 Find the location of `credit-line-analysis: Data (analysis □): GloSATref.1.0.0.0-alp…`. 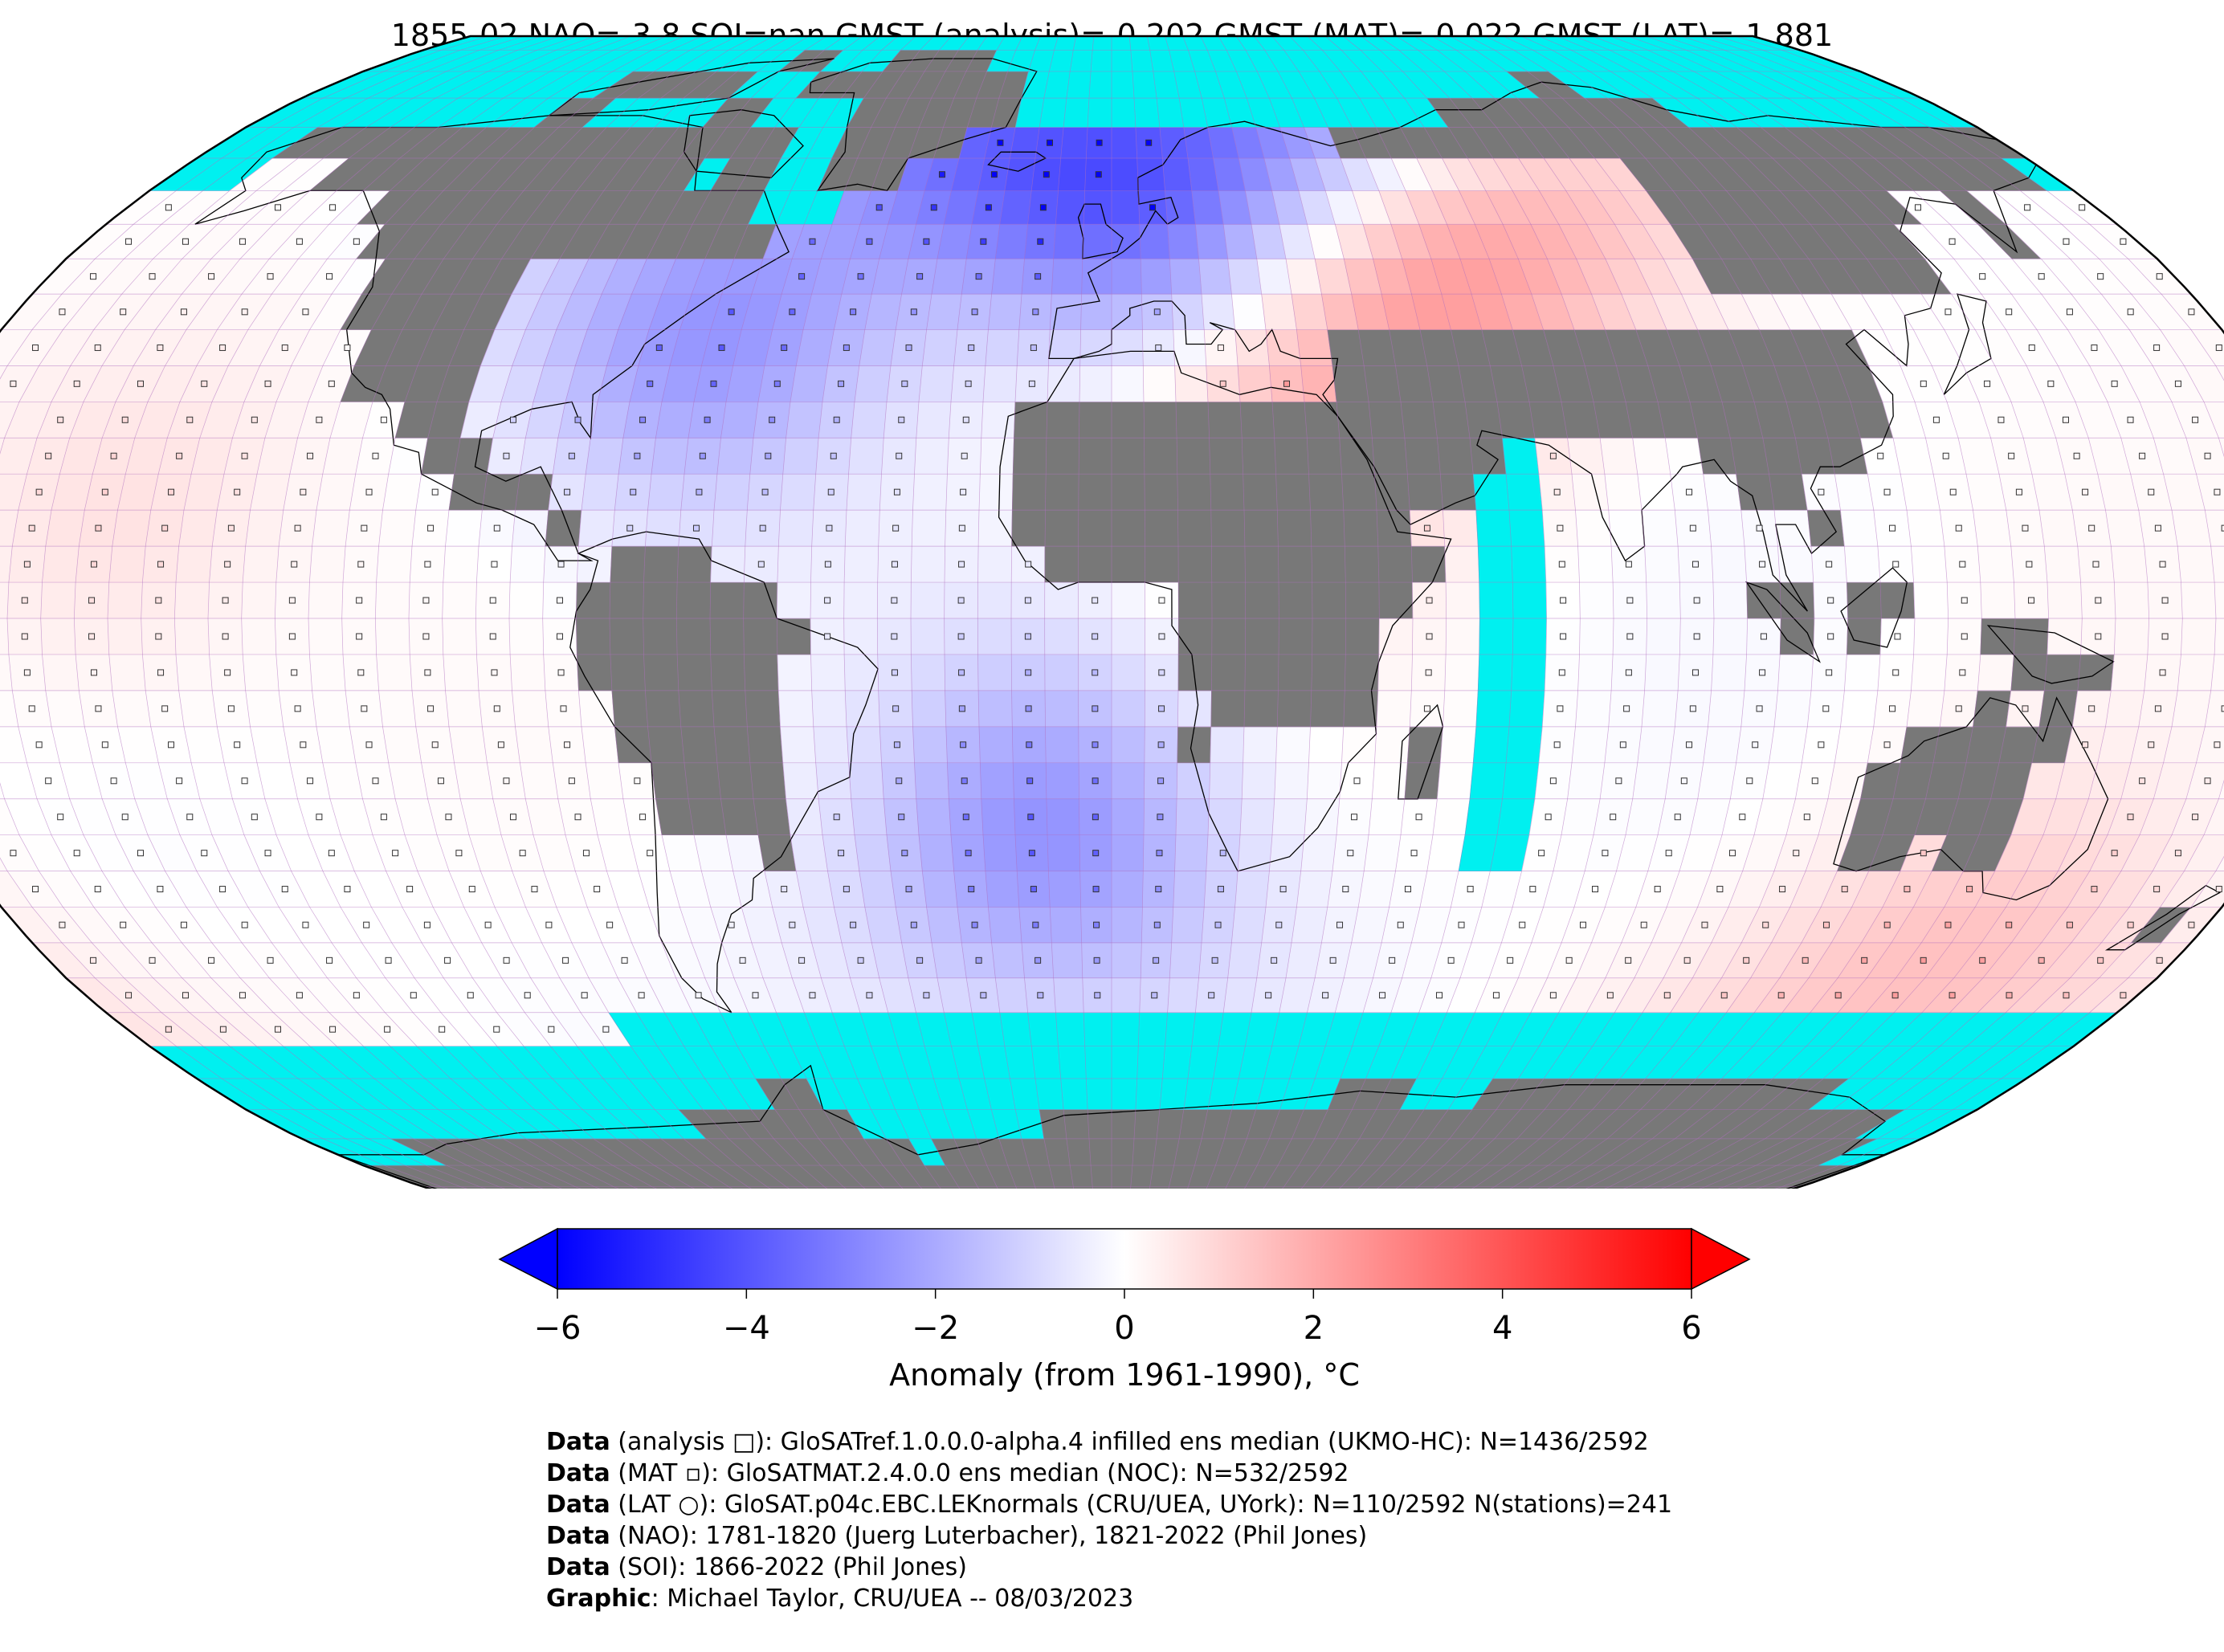

credit-line-analysis: Data (analysis □): GloSATref.1.0.0.0-alp… is located at coordinates (1097, 1442).